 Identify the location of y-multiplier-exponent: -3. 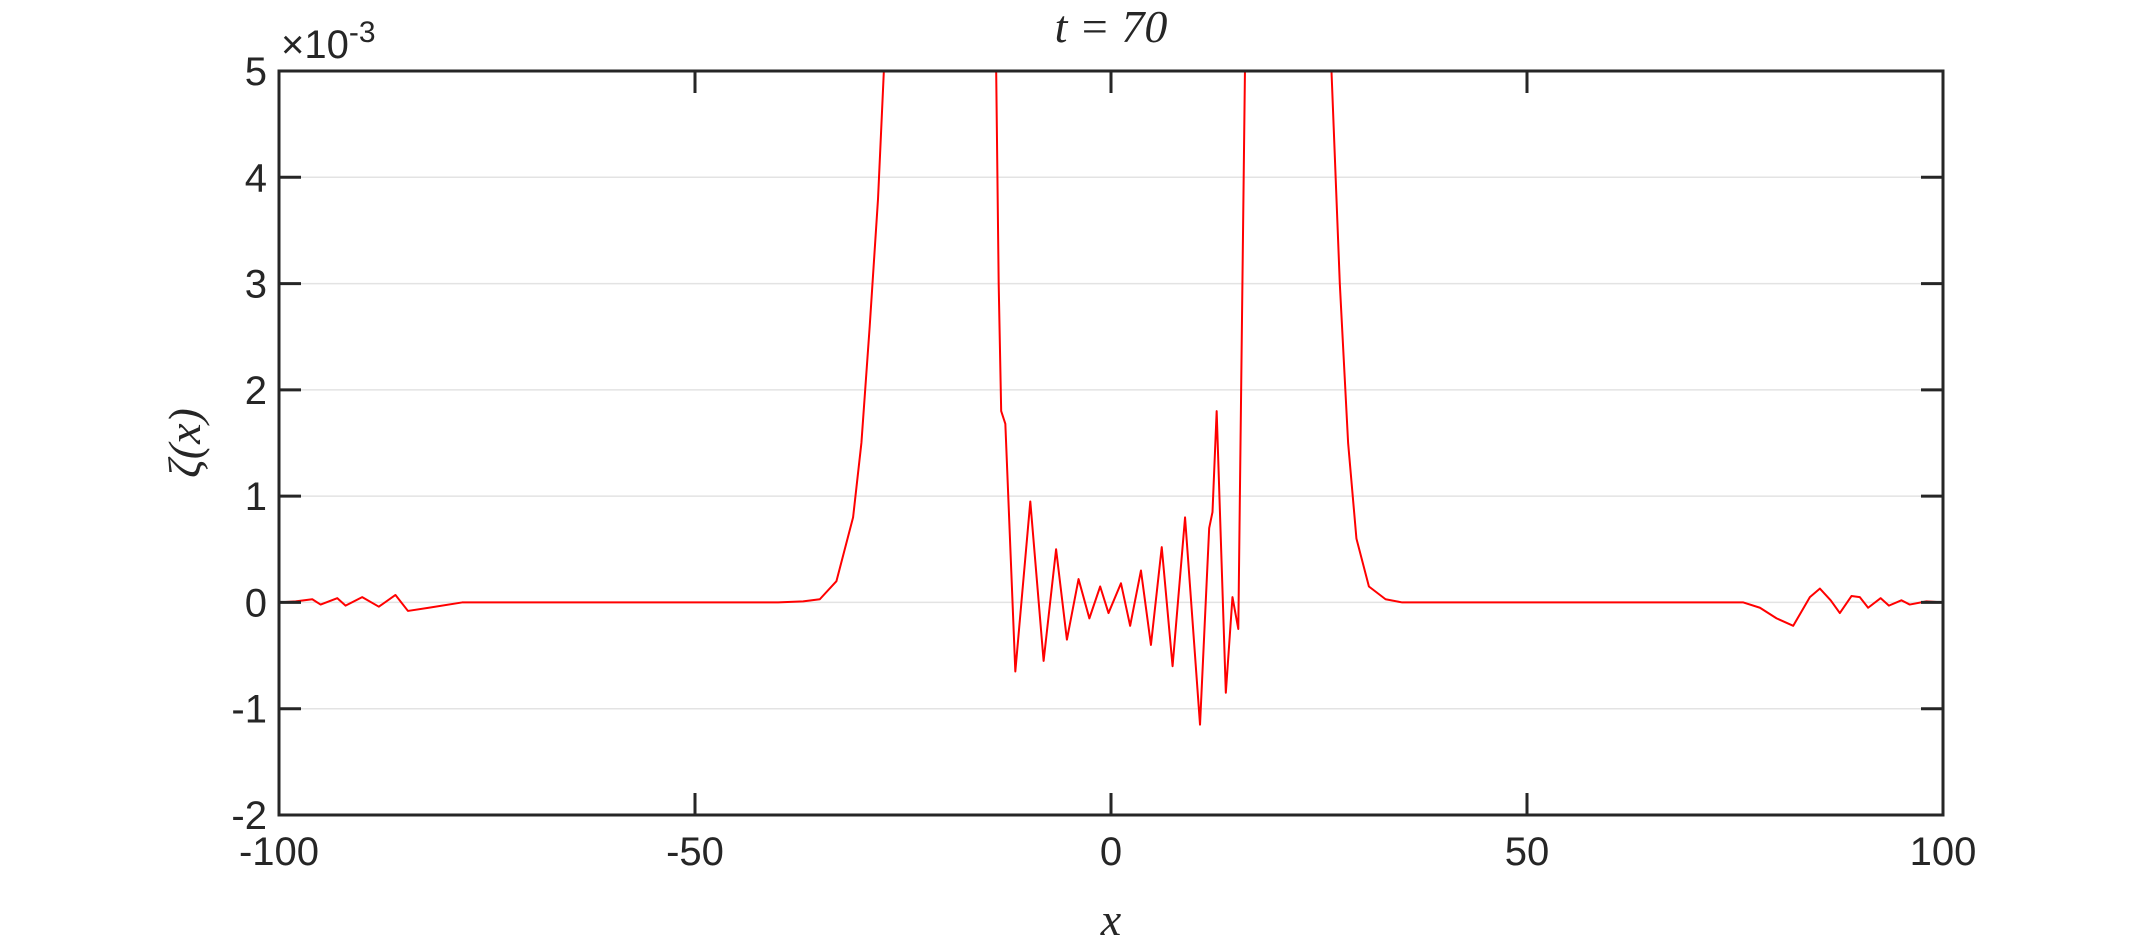
(362, 32).